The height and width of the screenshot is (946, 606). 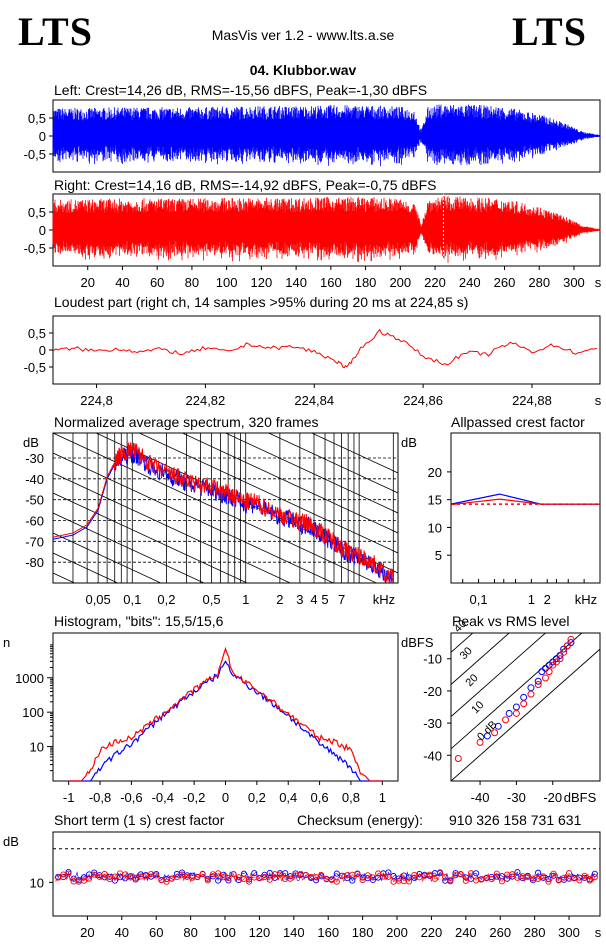 I want to click on peak-vs-rms-left-series, so click(x=529, y=689).